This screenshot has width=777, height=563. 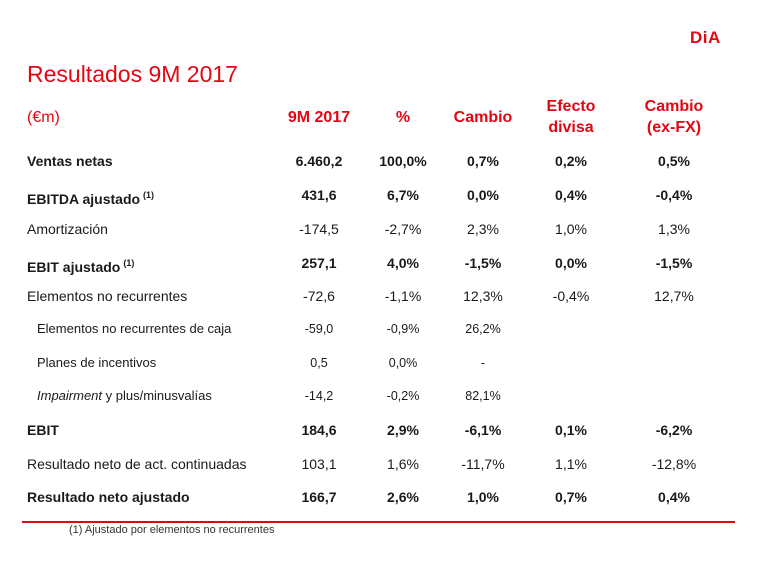 What do you see at coordinates (483, 497) in the screenshot?
I see `cell-cambio: 1,0%` at bounding box center [483, 497].